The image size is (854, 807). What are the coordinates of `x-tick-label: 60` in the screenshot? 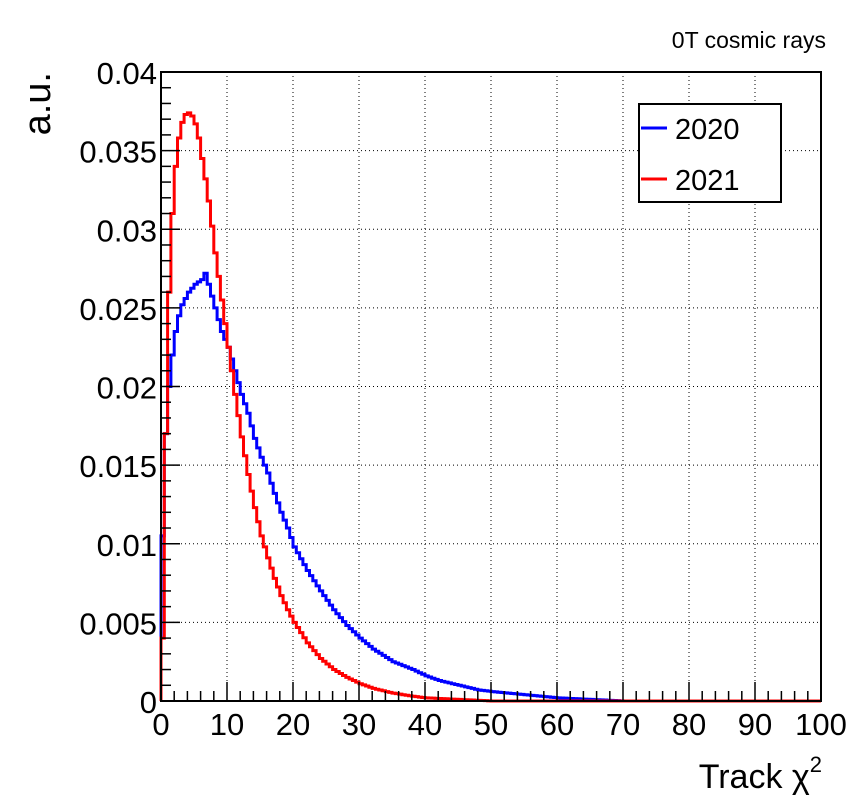 It's located at (557, 724).